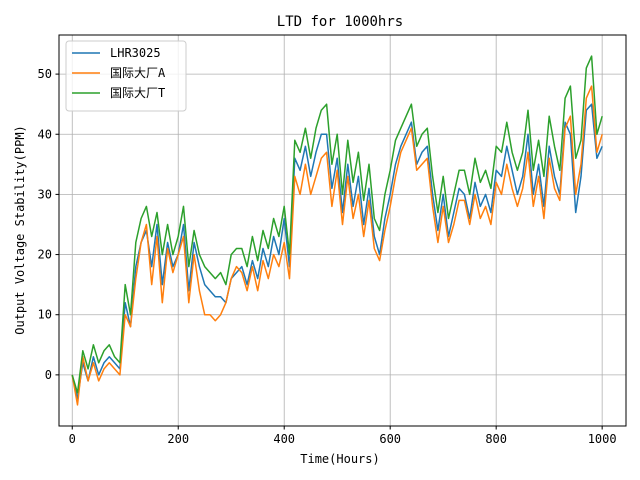  Describe the element at coordinates (138, 73) in the screenshot. I see `legend-label: 国际大厂A` at that location.